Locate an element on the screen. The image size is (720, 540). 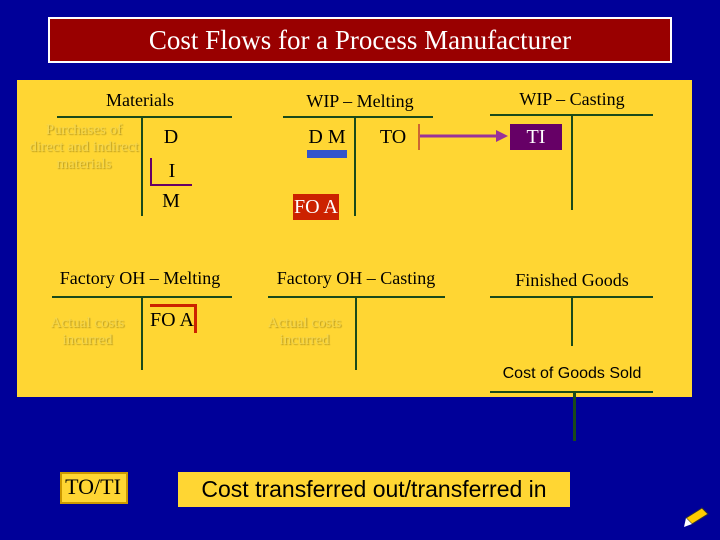
credit-entry: I is located at coordinates (171, 172).